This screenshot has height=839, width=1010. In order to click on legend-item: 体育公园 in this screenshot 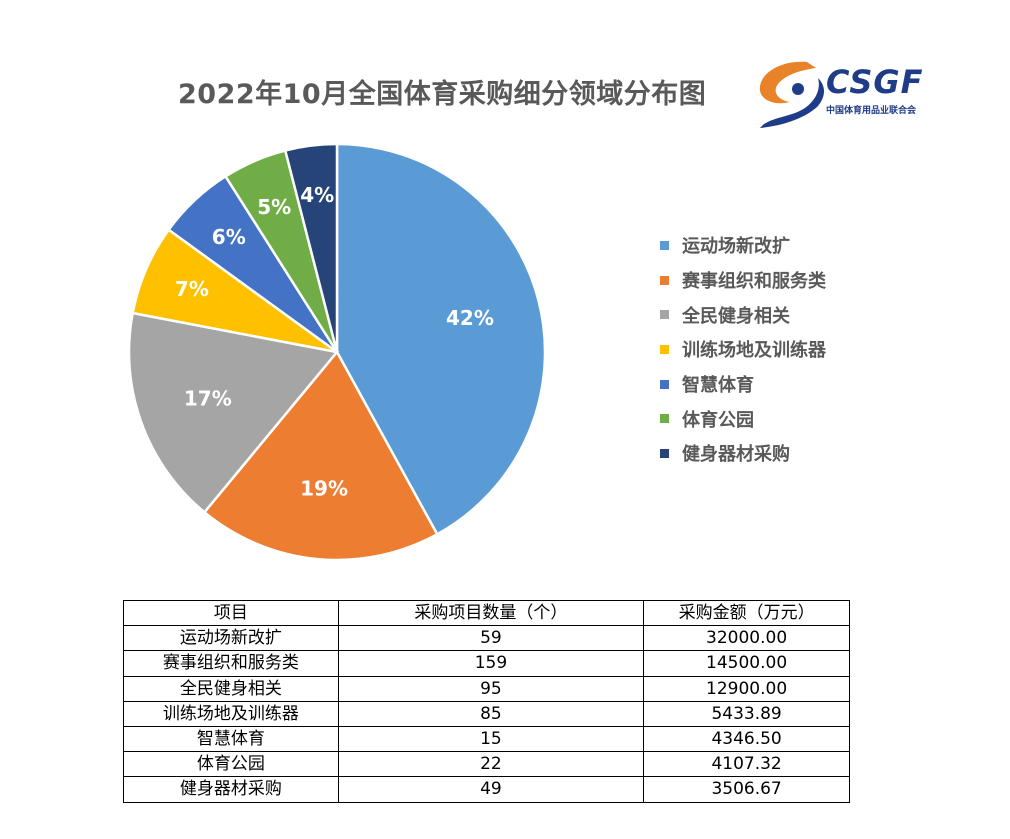, I will do `click(743, 418)`.